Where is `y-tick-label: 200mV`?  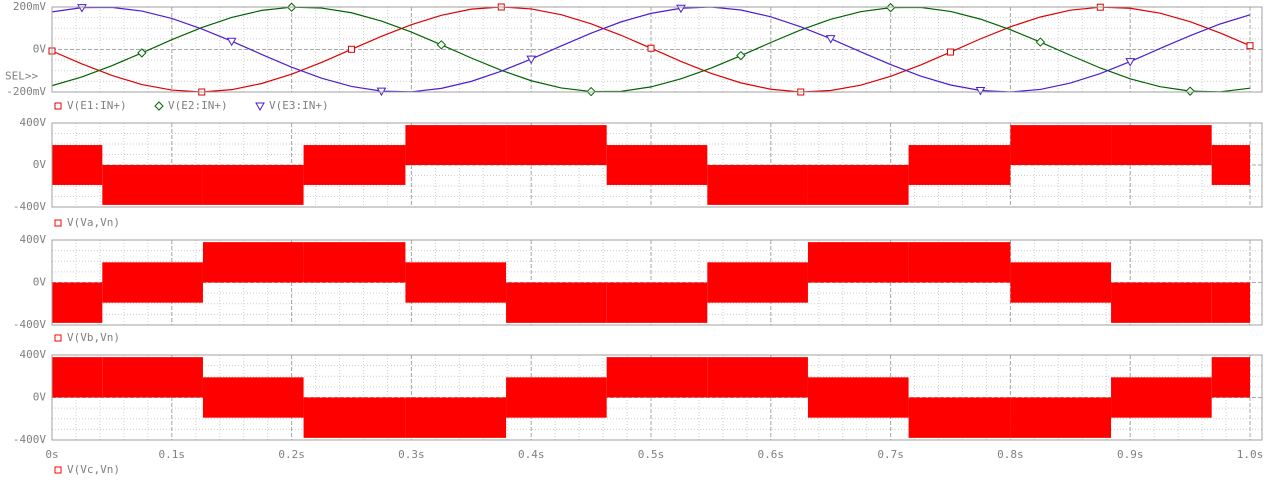
y-tick-label: 200mV is located at coordinates (29, 6).